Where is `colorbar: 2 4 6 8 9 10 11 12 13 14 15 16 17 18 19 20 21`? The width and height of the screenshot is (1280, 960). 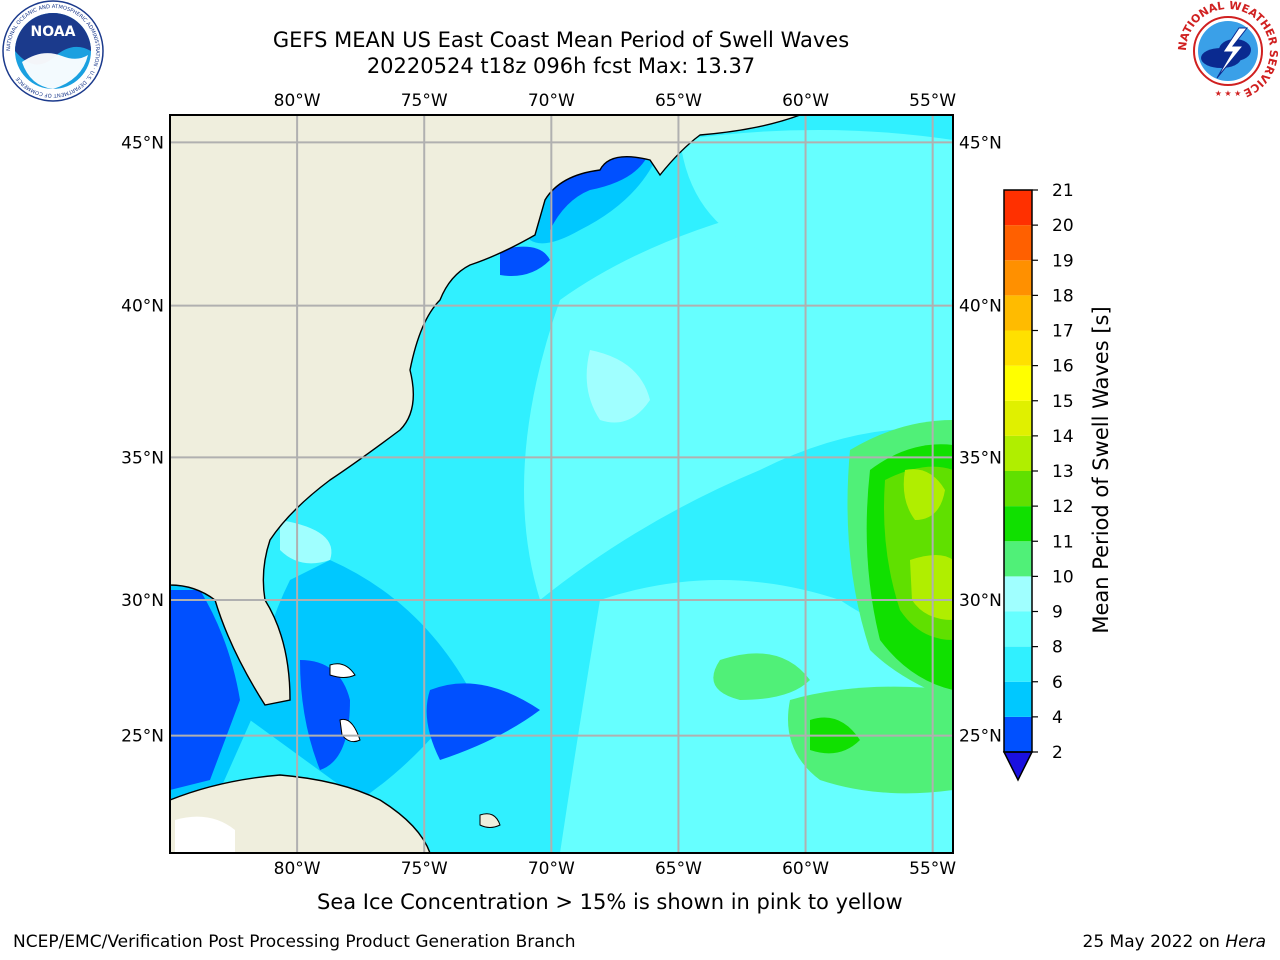
colorbar: 2 4 6 8 9 10 11 12 13 14 15 16 17 18 19 20 21 is located at coordinates (1038, 481).